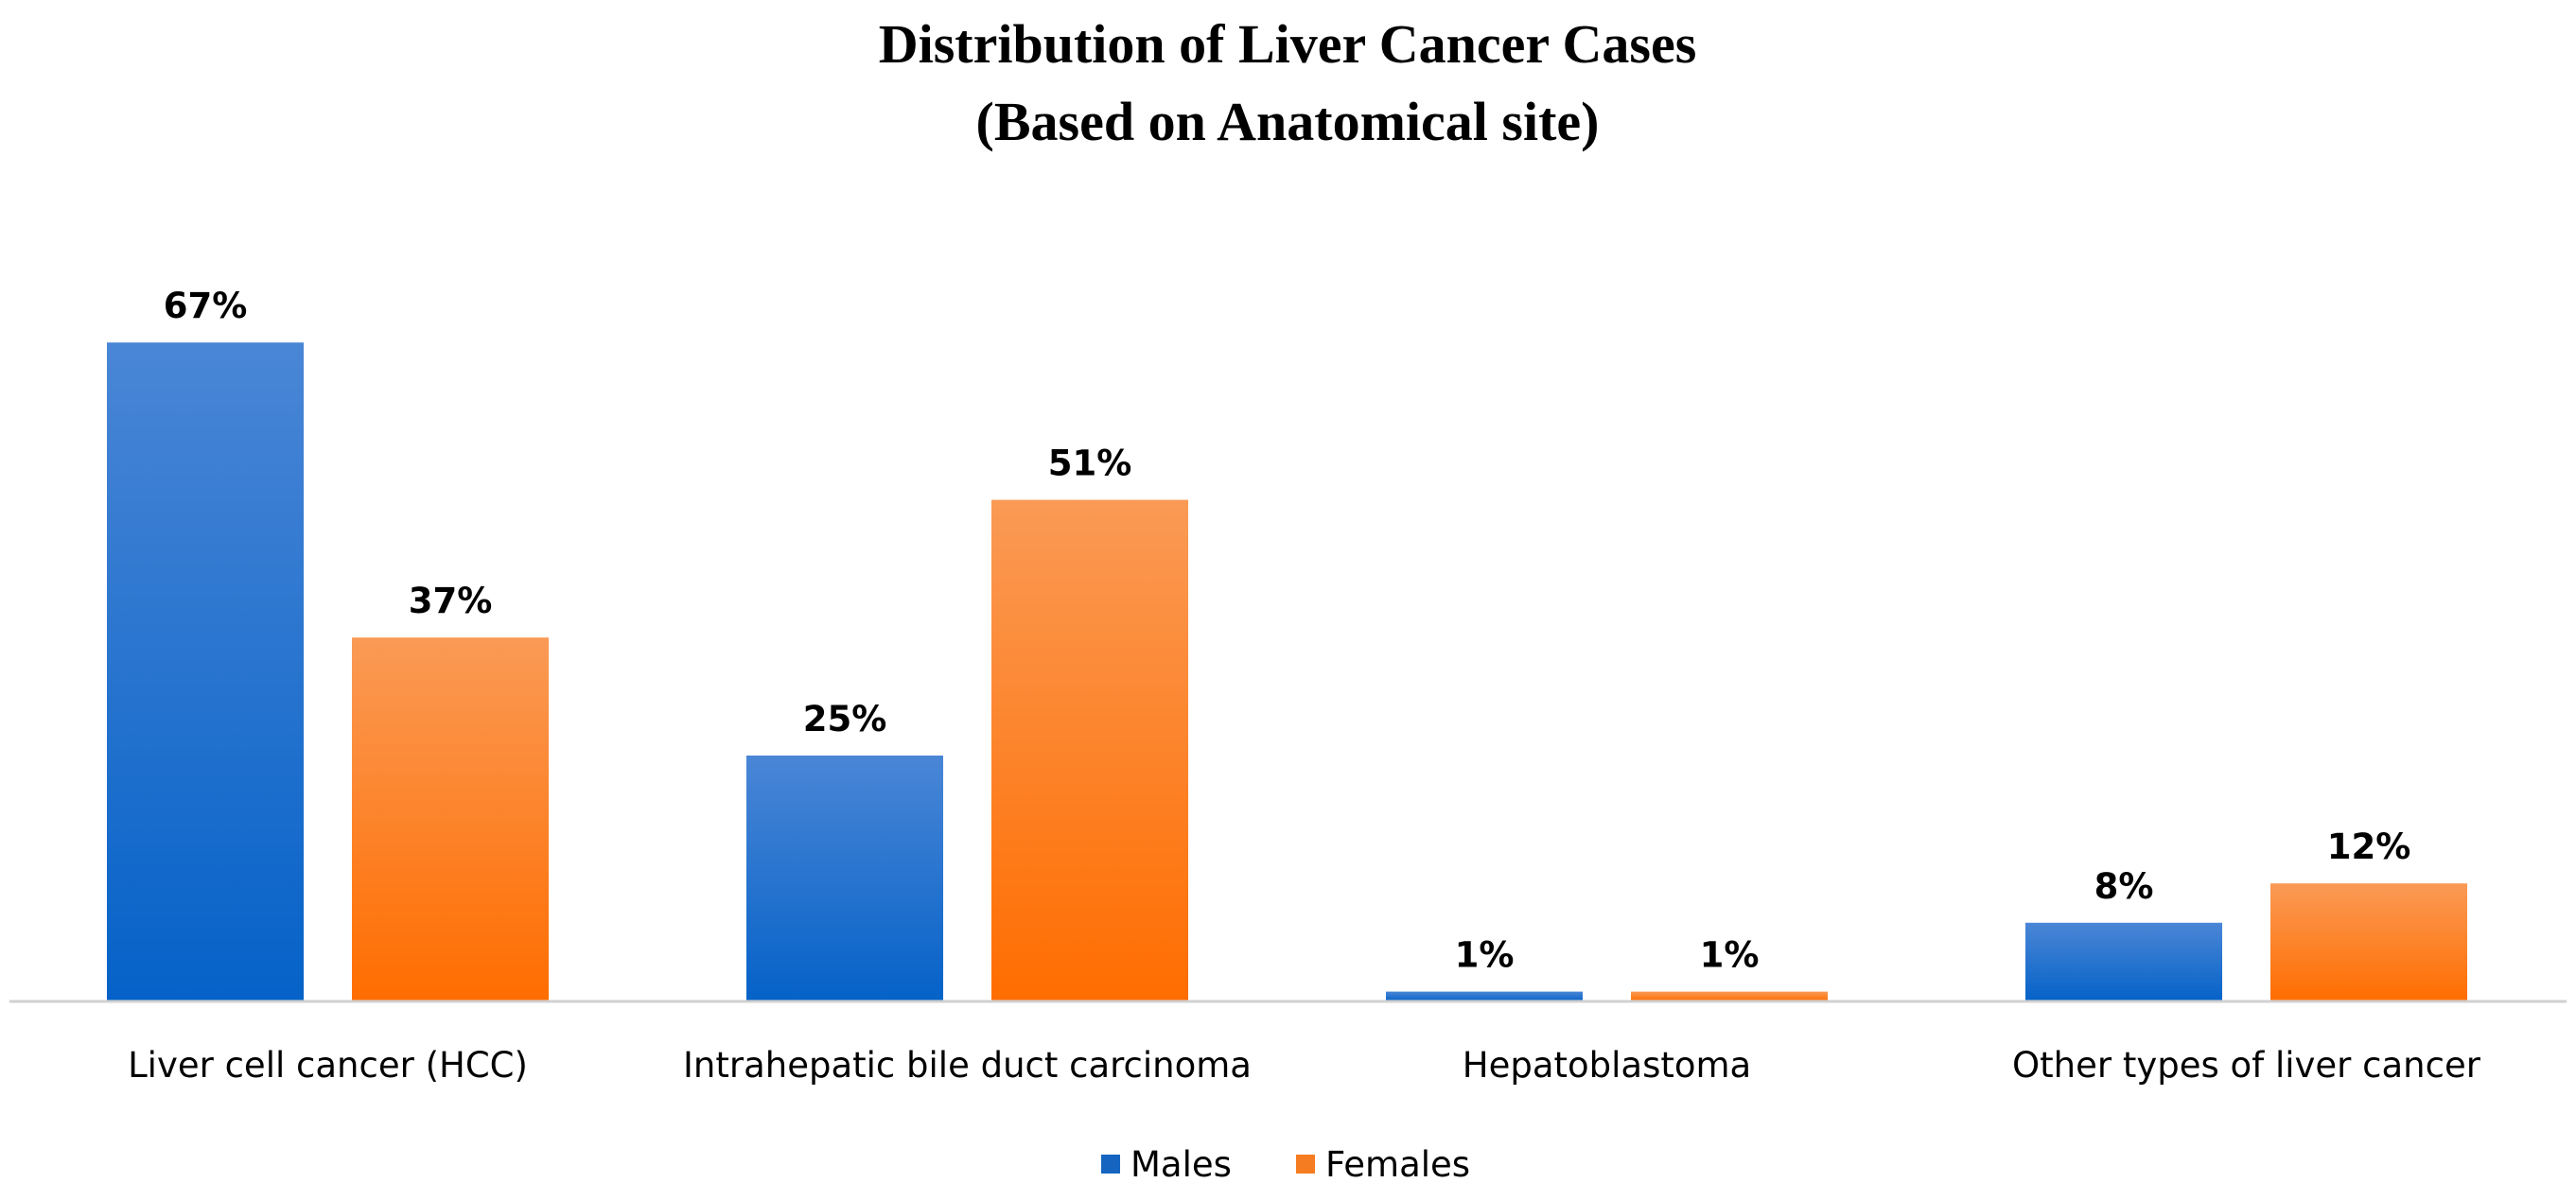 Image resolution: width=2576 pixels, height=1200 pixels. I want to click on bar-males-liver-cell-cancer-hcc, so click(206, 672).